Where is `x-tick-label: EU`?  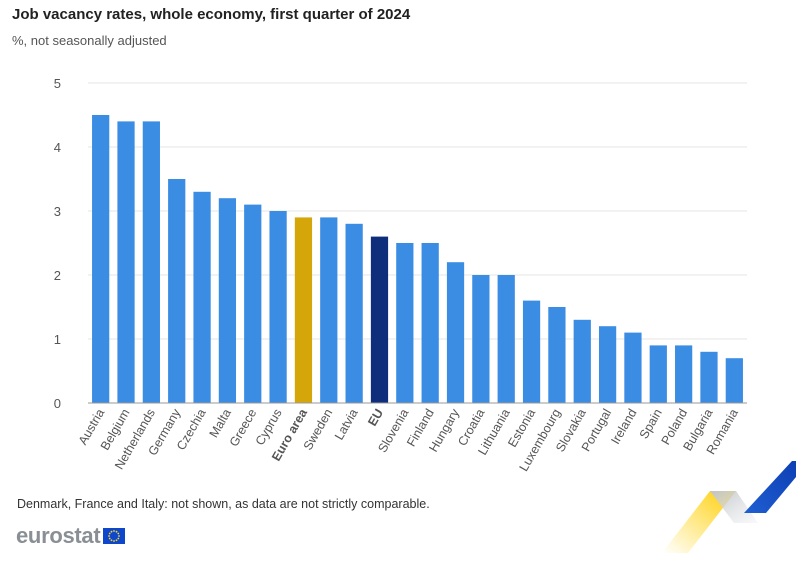 x-tick-label: EU is located at coordinates (375, 418).